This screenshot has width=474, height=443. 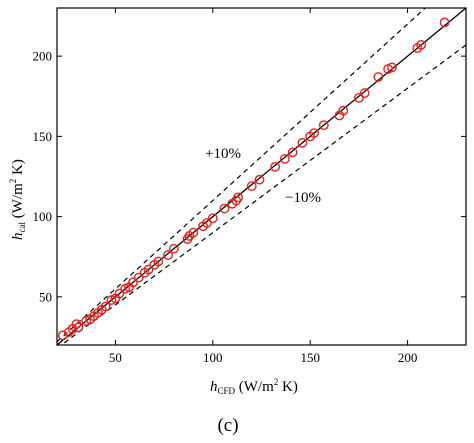 I want to click on annotation-minus-10: −10%, so click(x=303, y=198).